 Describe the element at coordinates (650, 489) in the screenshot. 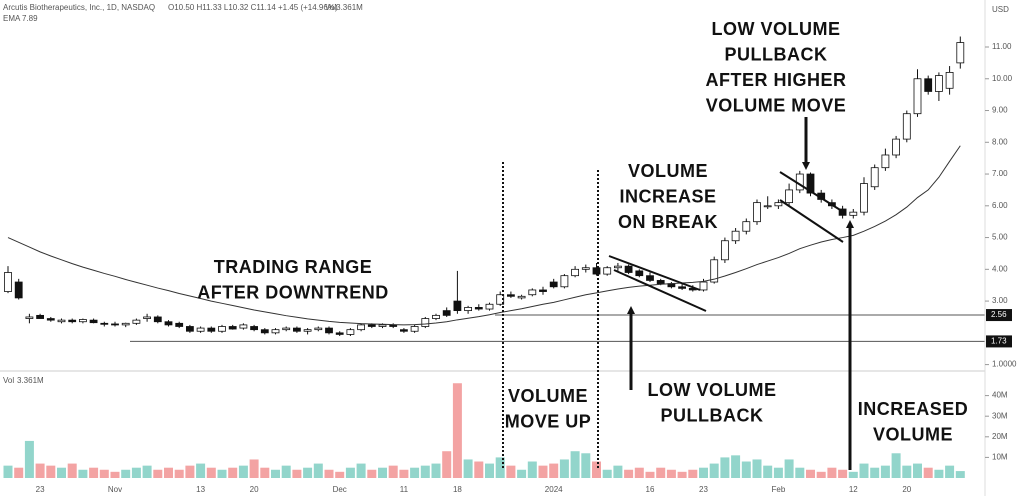

I see `x-tick-label: 16` at that location.